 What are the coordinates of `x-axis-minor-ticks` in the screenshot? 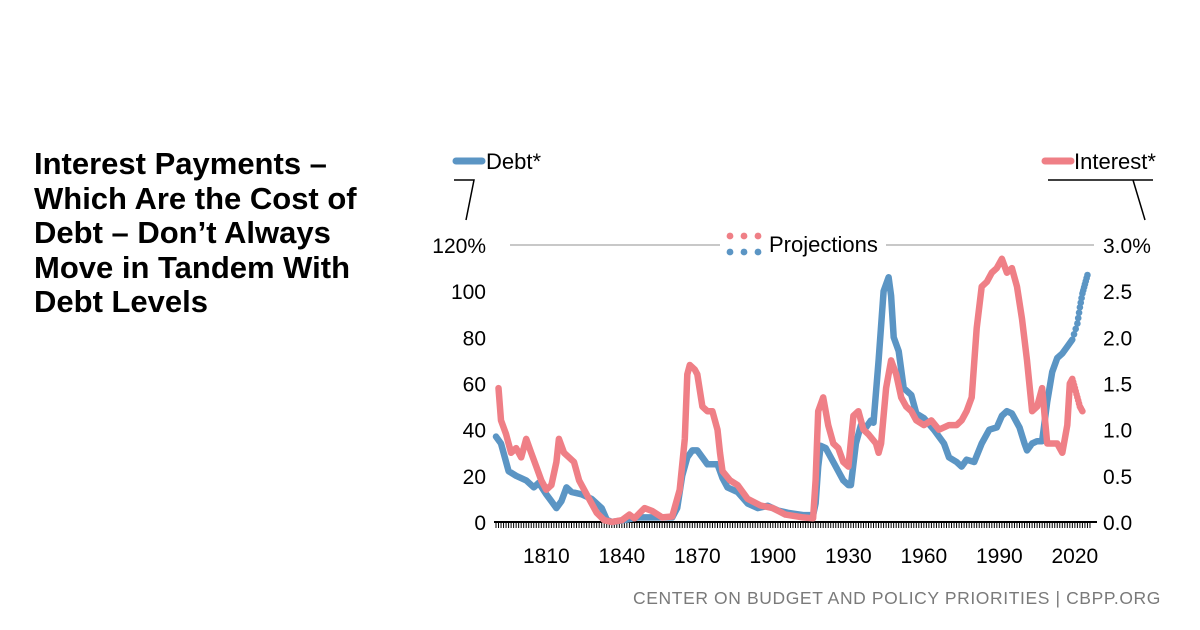 It's located at (795, 524).